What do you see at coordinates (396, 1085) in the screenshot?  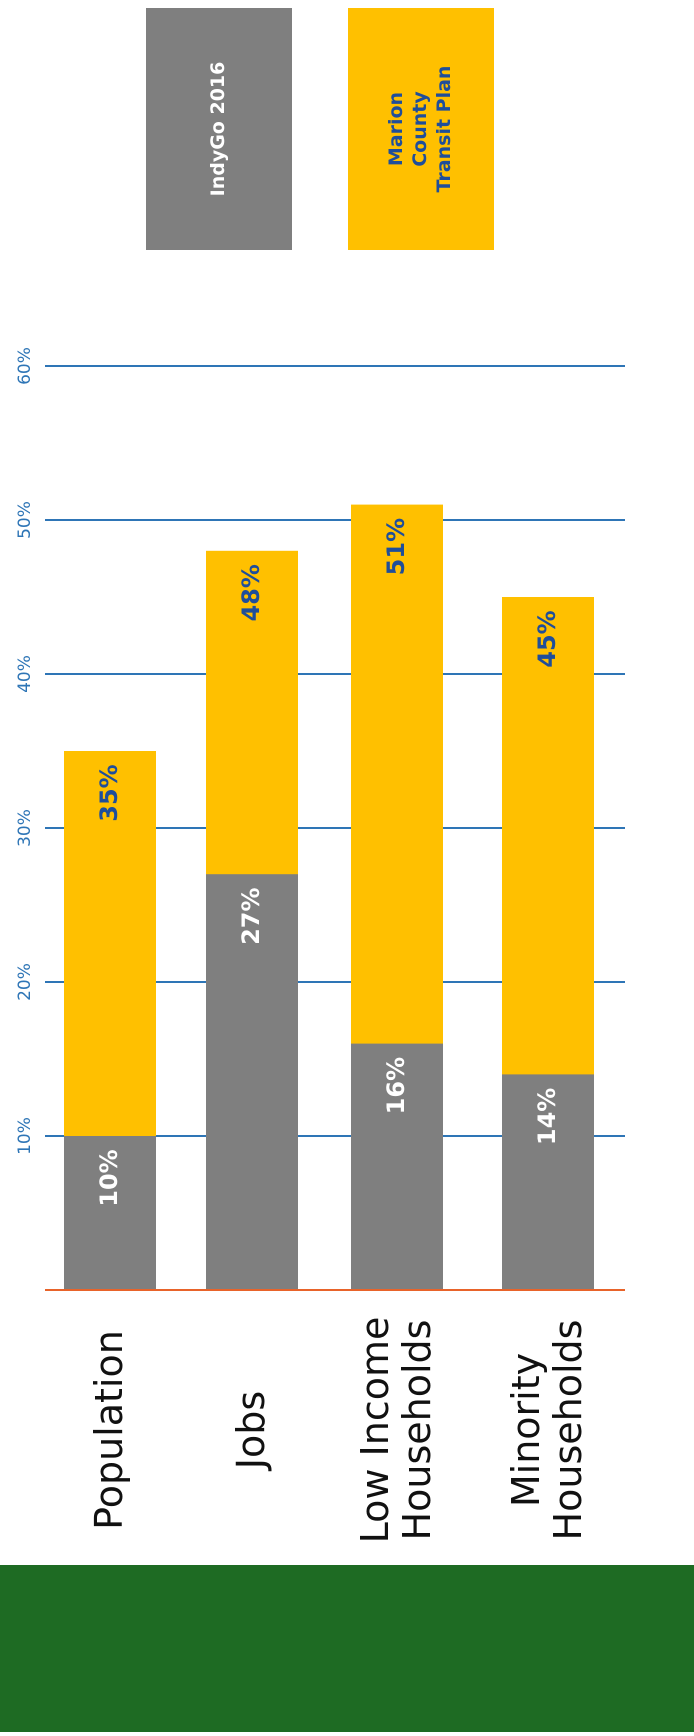 I see `value-label: 16%` at bounding box center [396, 1085].